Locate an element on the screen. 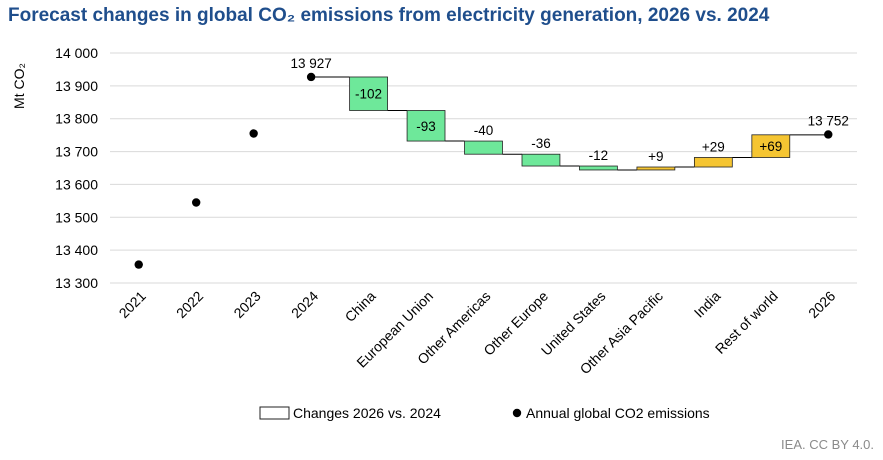 The width and height of the screenshot is (883, 460). connectors is located at coordinates (570, 123).